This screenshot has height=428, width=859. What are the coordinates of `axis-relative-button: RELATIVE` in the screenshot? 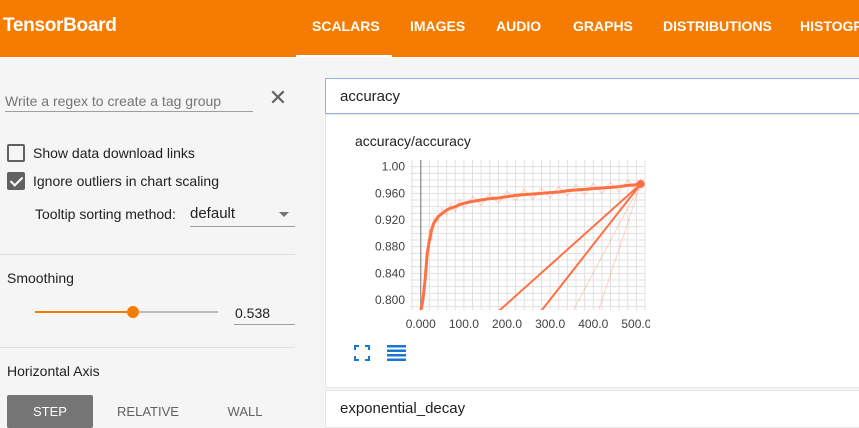 It's located at (148, 411).